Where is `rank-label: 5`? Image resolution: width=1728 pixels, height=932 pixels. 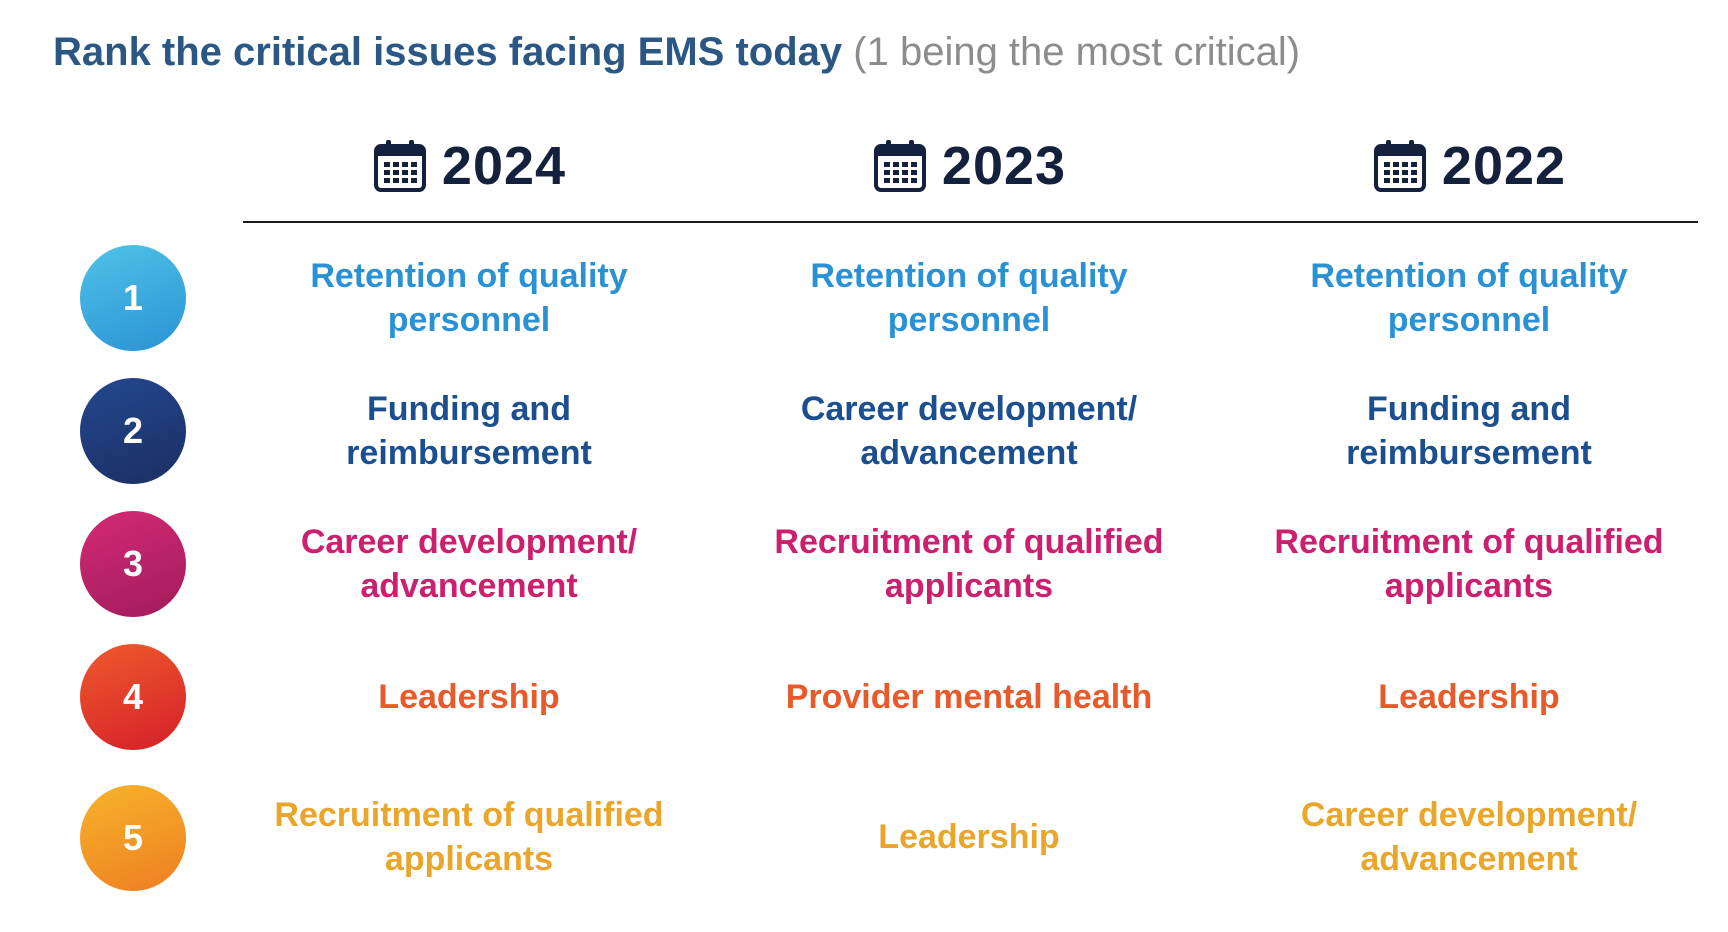 rank-label: 5 is located at coordinates (133, 837).